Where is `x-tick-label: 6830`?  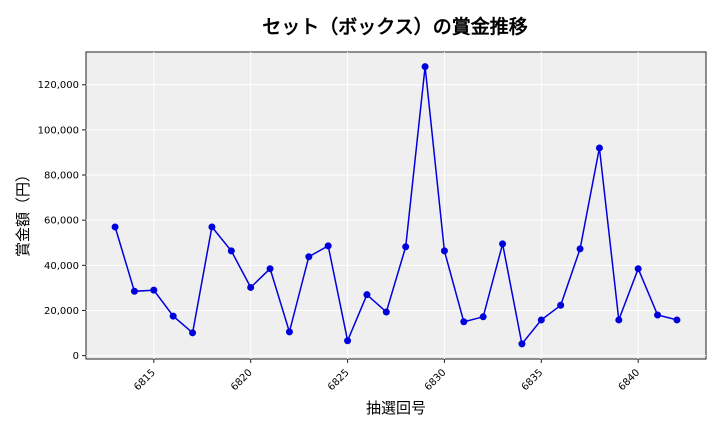 x-tick-label: 6830 is located at coordinates (436, 380).